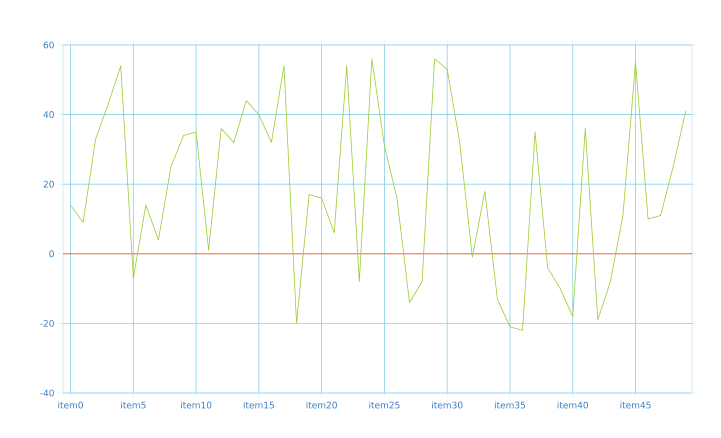  What do you see at coordinates (70, 405) in the screenshot?
I see `x-tick-label: item0` at bounding box center [70, 405].